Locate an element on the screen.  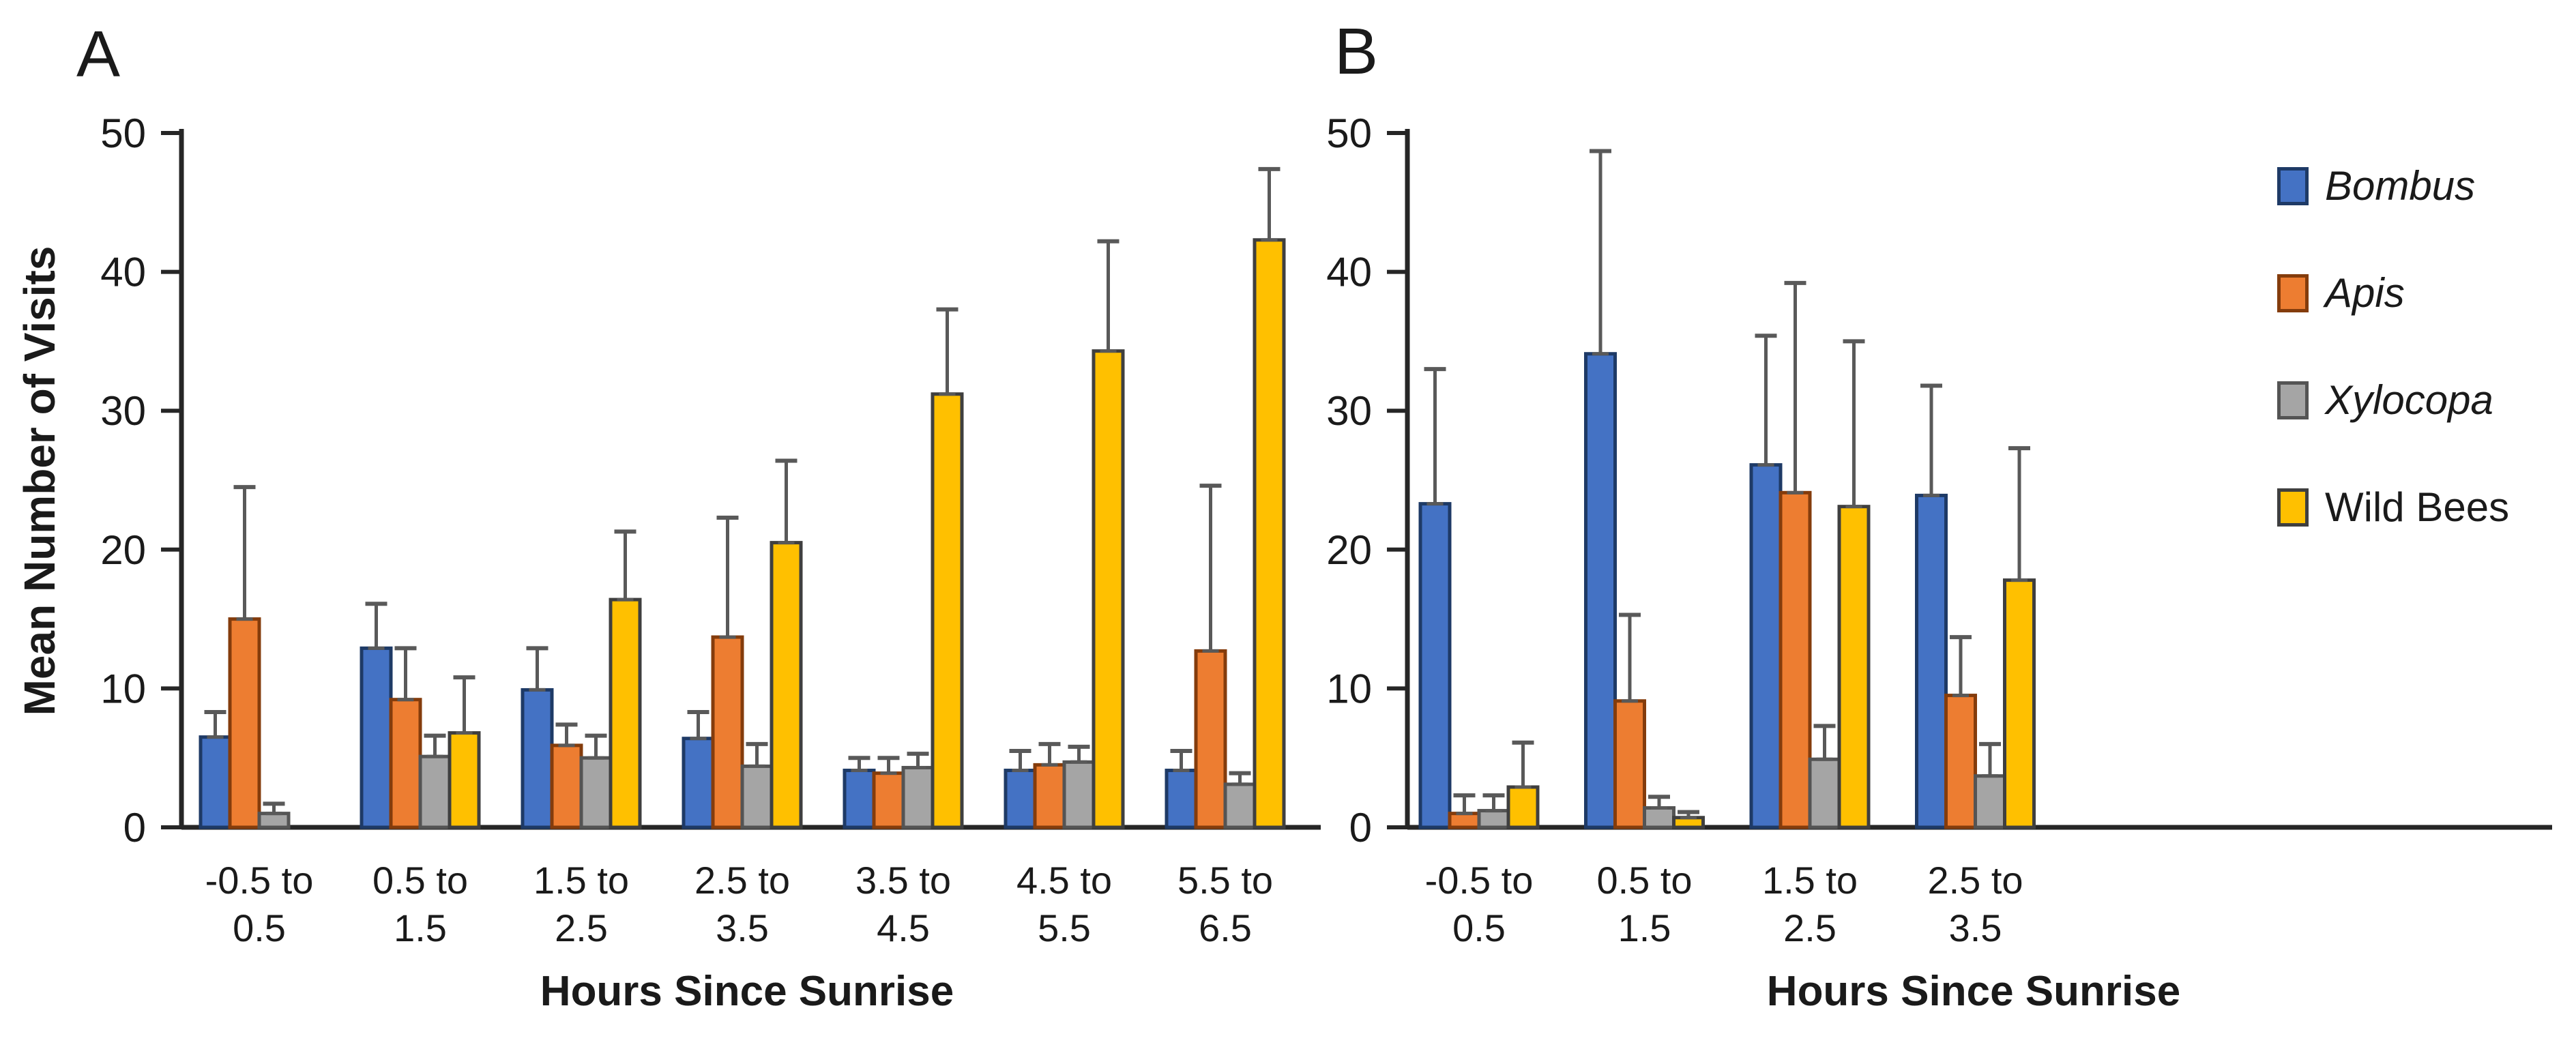
x-category-label: 3.5 to is located at coordinates (903, 881).